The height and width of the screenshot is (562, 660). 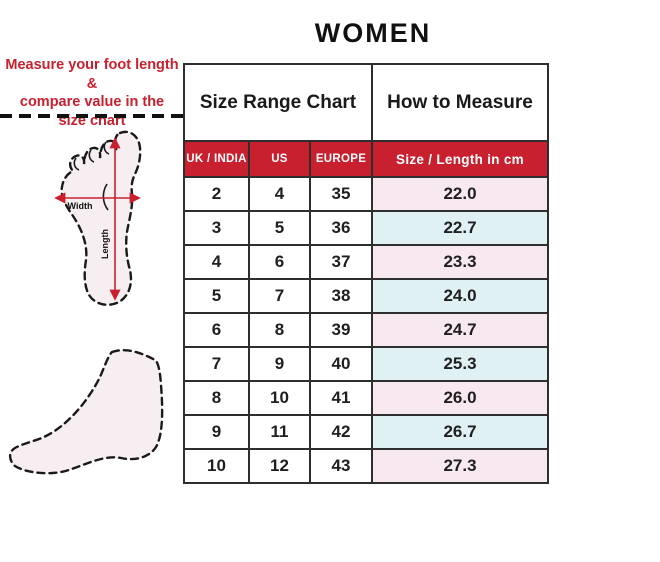 What do you see at coordinates (216, 398) in the screenshot?
I see `cell-uk: 8` at bounding box center [216, 398].